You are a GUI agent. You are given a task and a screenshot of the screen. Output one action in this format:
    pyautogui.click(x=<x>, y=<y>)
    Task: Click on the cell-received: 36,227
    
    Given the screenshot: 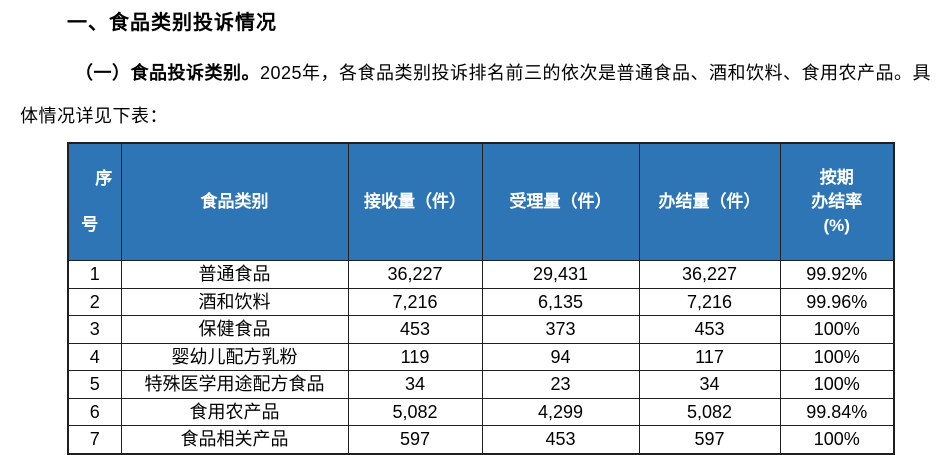 What is the action you would take?
    pyautogui.click(x=415, y=274)
    